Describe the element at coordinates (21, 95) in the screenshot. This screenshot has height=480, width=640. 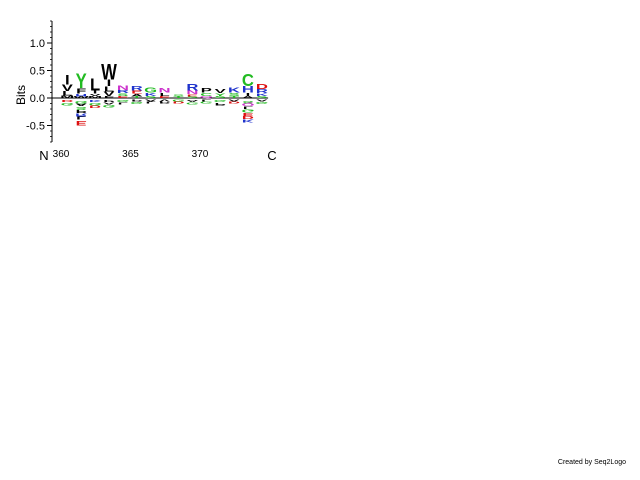
I see `y-axis-label: Bits` at that location.